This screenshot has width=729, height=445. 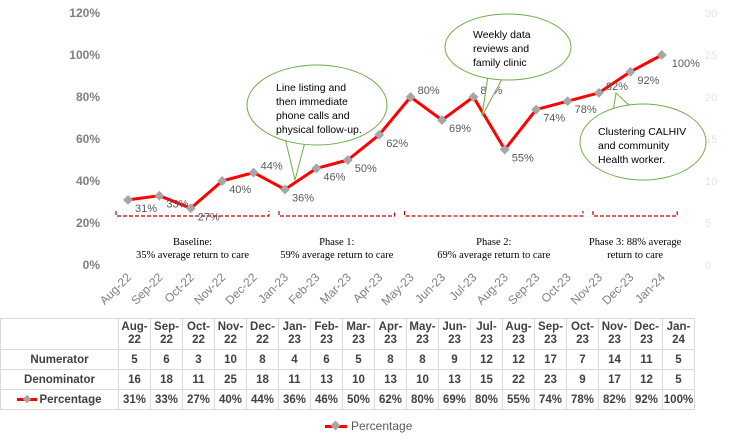 What do you see at coordinates (493, 242) in the screenshot?
I see `phase-label: Phase 2:` at bounding box center [493, 242].